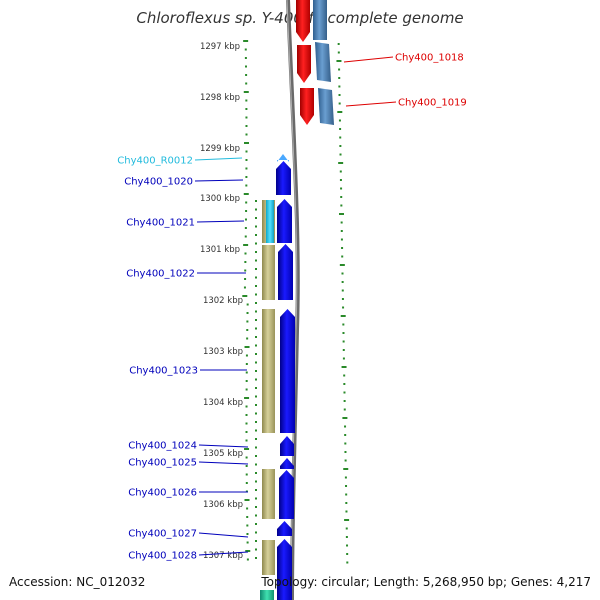 This screenshot has width=600, height=600. I want to click on tick-label: 1298 kbp, so click(220, 98).